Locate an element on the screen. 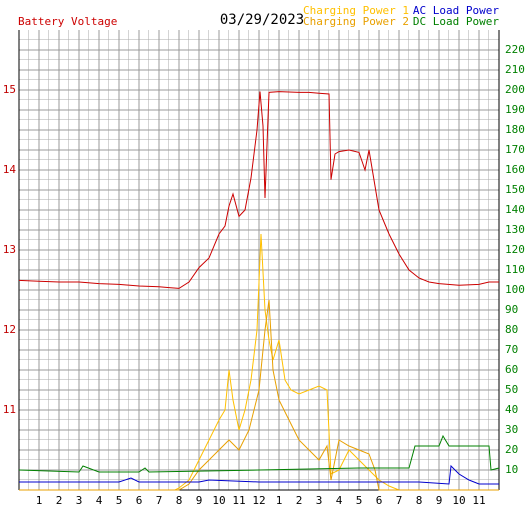 Image resolution: width=527 pixels, height=510 pixels. y2-tick-label: 130 is located at coordinates (515, 229).